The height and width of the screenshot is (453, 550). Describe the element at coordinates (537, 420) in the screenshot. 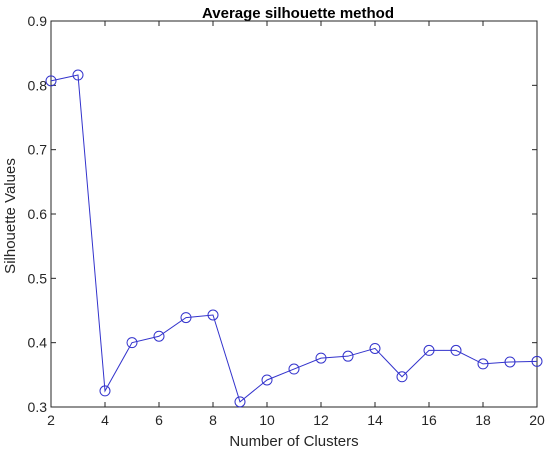

I see `x-tick-label: 20` at that location.